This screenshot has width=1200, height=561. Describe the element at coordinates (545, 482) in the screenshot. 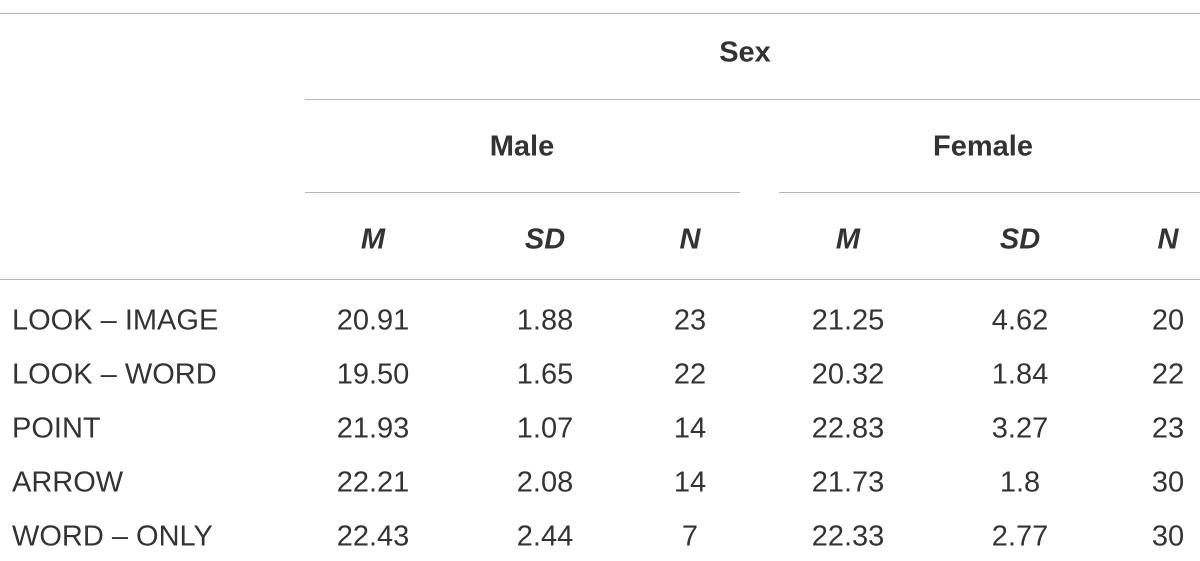

I see `cell: 2.08` at that location.